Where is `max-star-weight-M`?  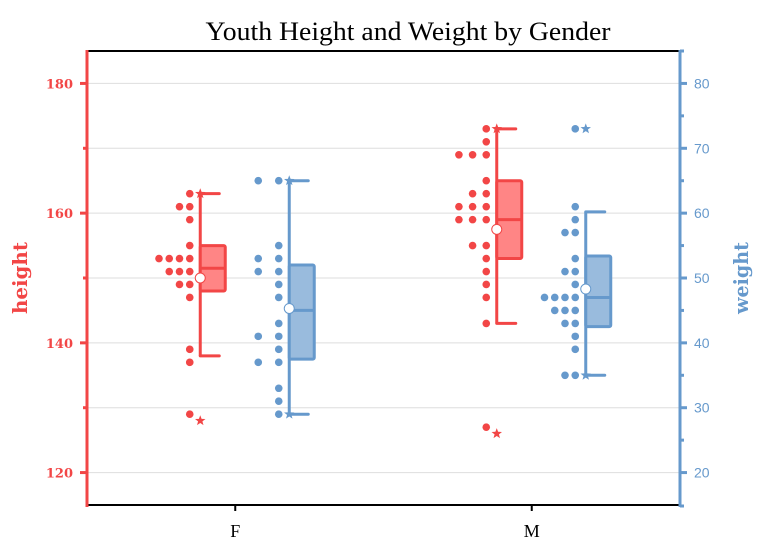
max-star-weight-M is located at coordinates (585, 128).